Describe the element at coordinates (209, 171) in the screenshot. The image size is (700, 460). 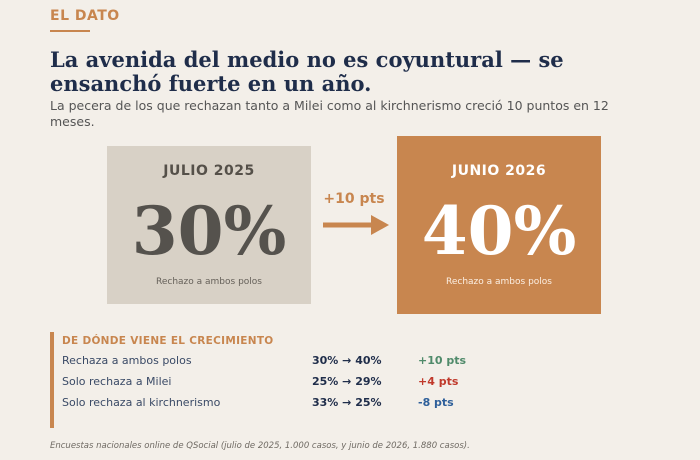
I see `before-card-label: JULIO 2025` at that location.